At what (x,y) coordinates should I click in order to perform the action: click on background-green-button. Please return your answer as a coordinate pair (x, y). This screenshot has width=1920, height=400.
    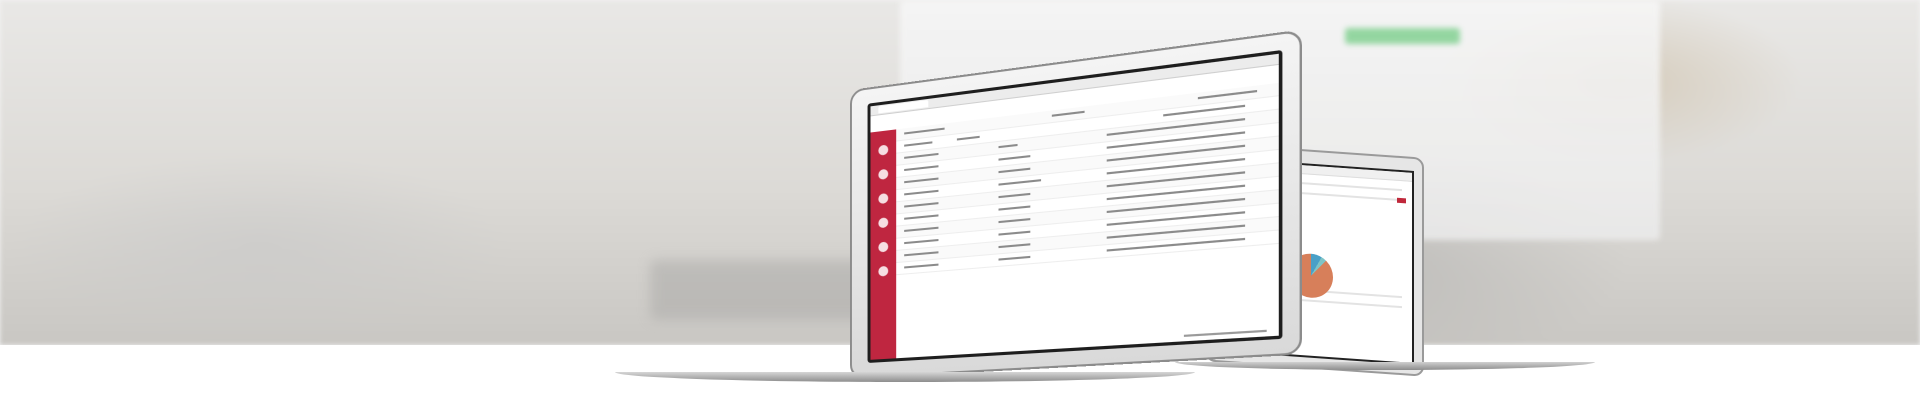
    Looking at the image, I should click on (1402, 36).